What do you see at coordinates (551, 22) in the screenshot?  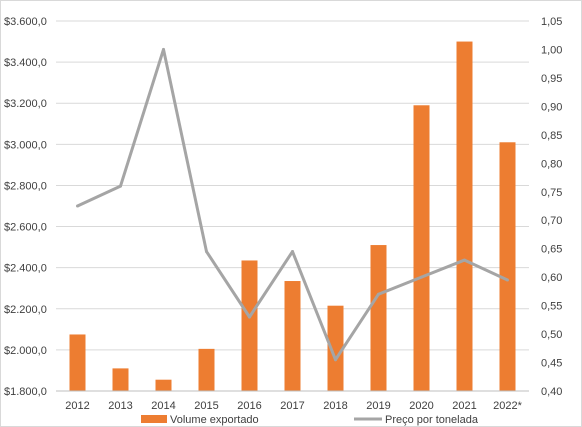 I see `y-right-tick-label: 1,05` at bounding box center [551, 22].